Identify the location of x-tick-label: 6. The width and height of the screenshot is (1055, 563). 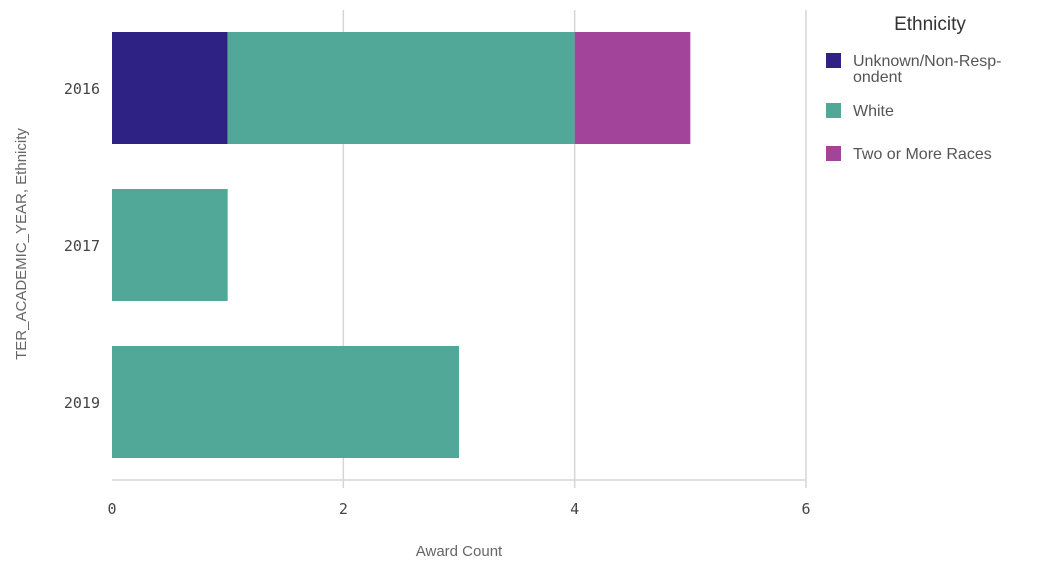
(805, 509).